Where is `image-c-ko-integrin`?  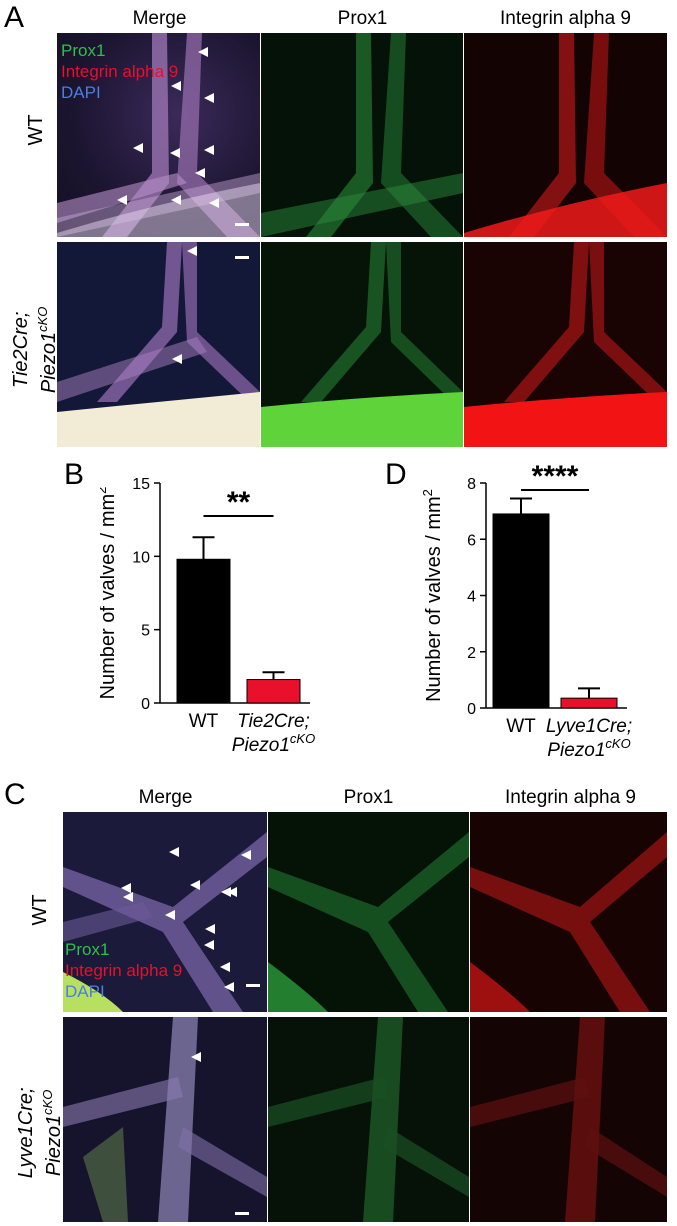
image-c-ko-integrin is located at coordinates (568, 1119).